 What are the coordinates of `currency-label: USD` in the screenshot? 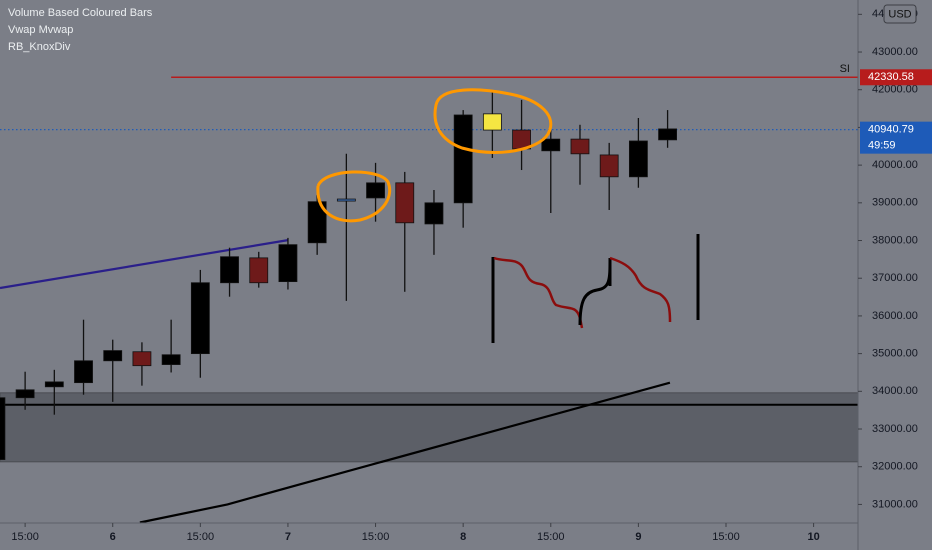 It's located at (899, 14).